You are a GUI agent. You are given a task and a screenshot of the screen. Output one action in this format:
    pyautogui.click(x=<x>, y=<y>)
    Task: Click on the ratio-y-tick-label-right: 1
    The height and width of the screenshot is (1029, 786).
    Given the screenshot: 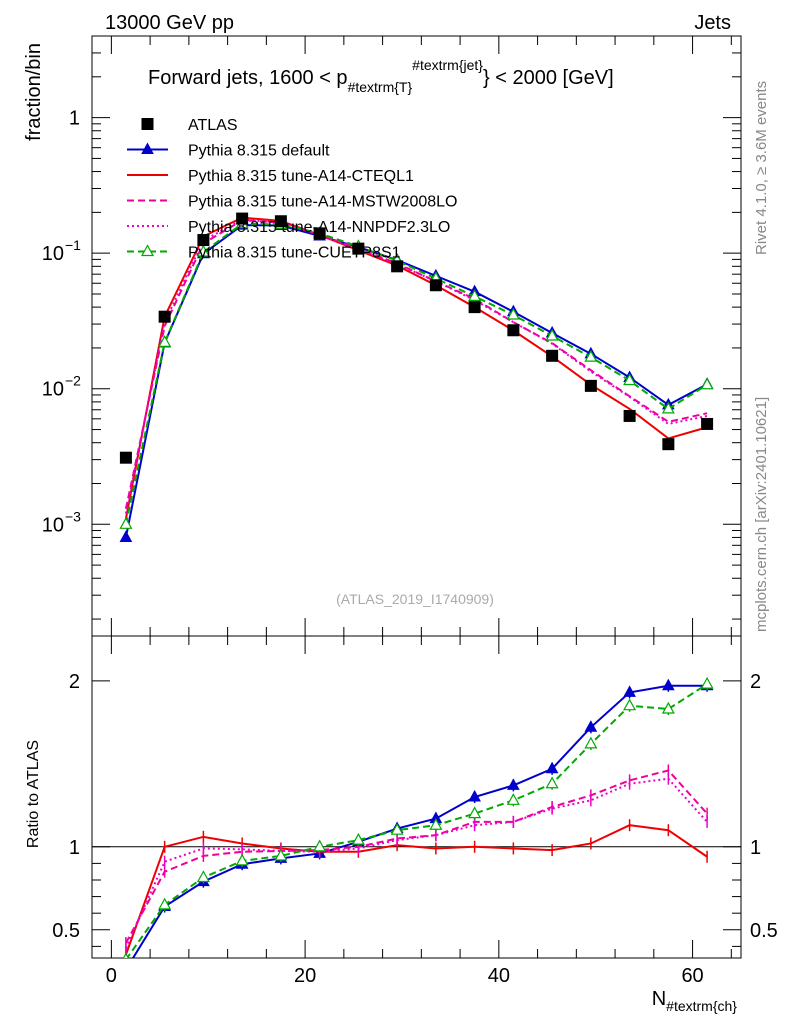 What is the action you would take?
    pyautogui.click(x=755, y=848)
    